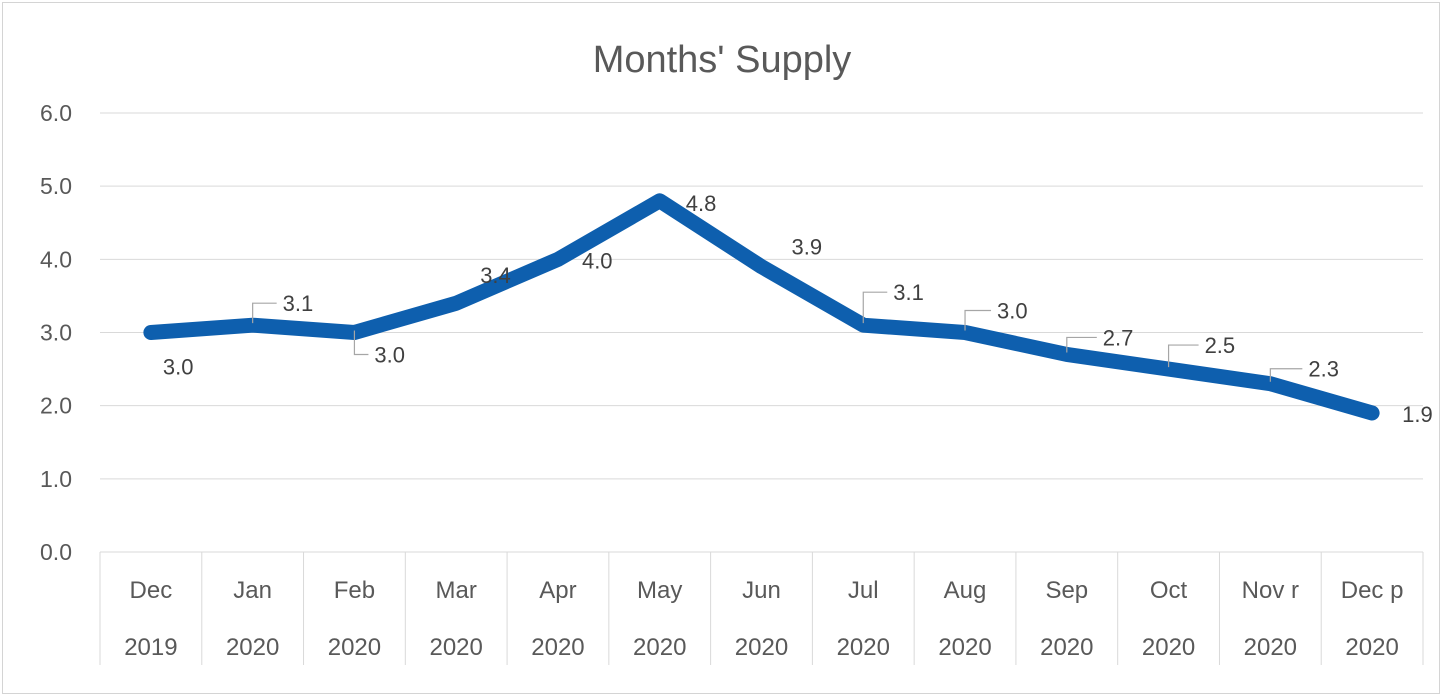  I want to click on x-tick-label-year: 2019, so click(150, 647).